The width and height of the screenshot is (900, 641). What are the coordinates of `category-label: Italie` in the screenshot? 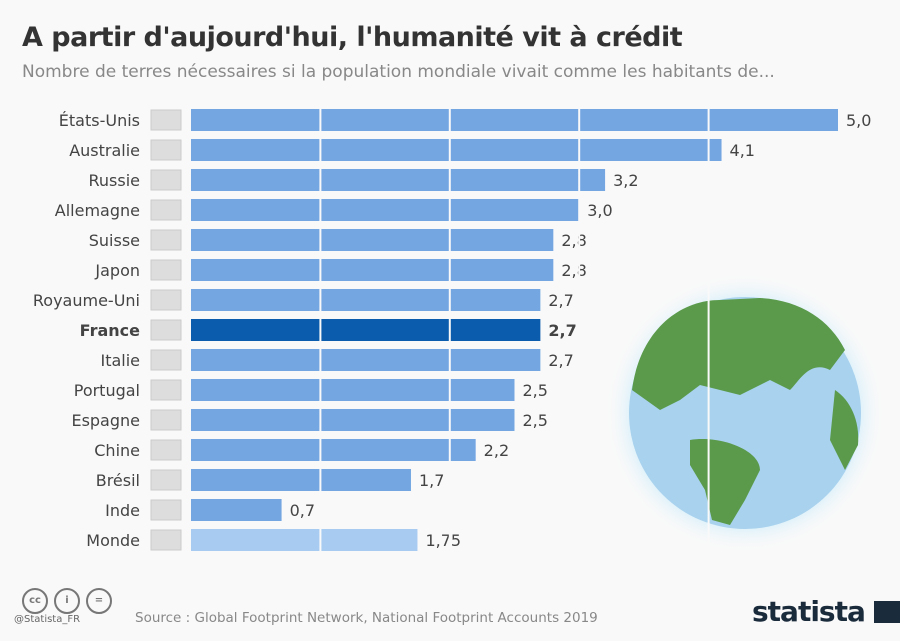 It's located at (120, 360).